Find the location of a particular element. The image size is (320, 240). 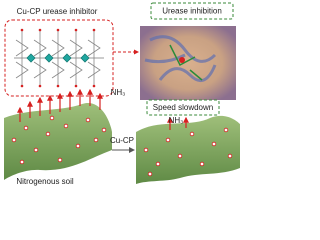

soil-label: Nitrogenous soil is located at coordinates (45, 181).